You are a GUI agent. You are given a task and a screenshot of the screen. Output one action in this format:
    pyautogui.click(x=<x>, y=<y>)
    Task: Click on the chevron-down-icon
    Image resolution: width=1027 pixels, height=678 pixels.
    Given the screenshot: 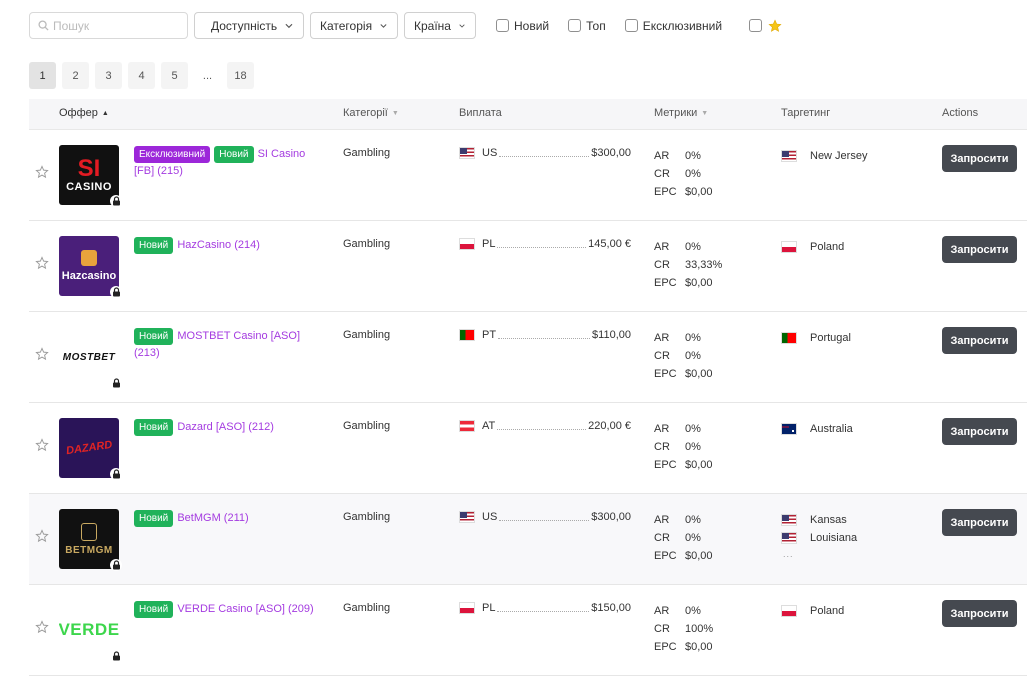 What is the action you would take?
    pyautogui.click(x=289, y=25)
    